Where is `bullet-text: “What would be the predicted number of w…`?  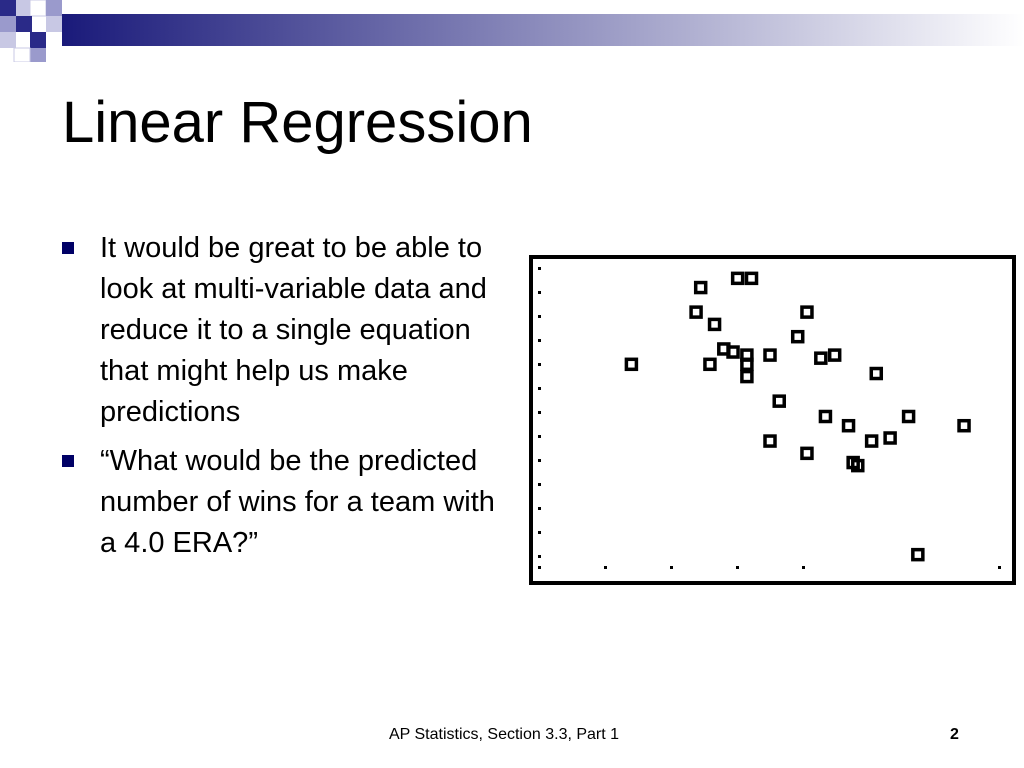 bullet-text: “What would be the predicted number of w… is located at coordinates (297, 502).